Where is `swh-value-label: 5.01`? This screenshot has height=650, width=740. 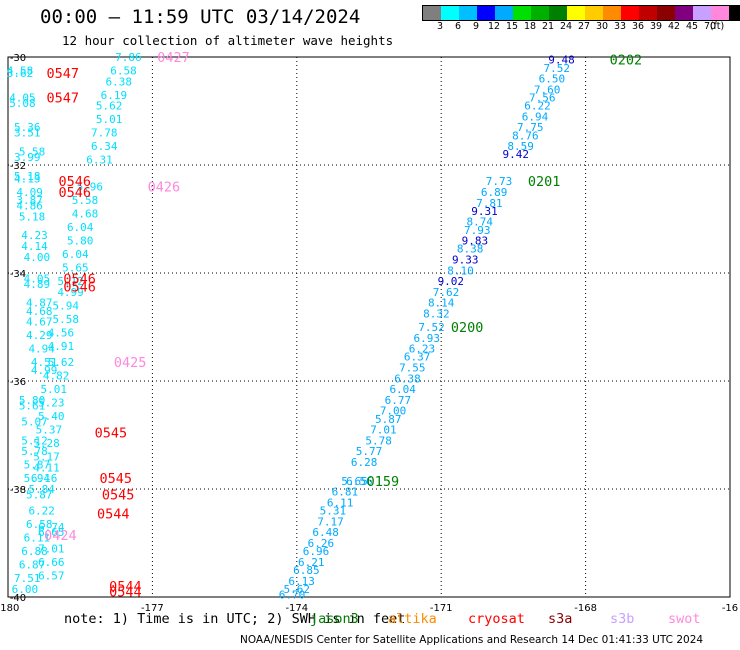
swh-value-label: 5.01 is located at coordinates (109, 119).